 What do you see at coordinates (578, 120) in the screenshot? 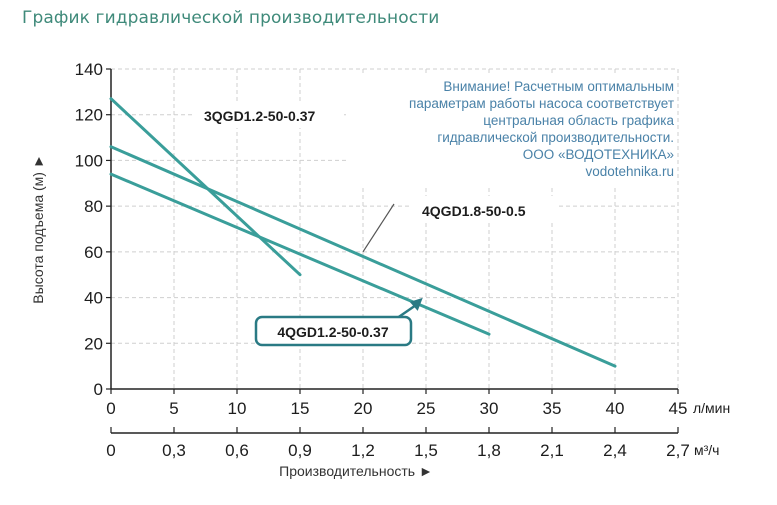
I see `note-line: центральная область графика` at bounding box center [578, 120].